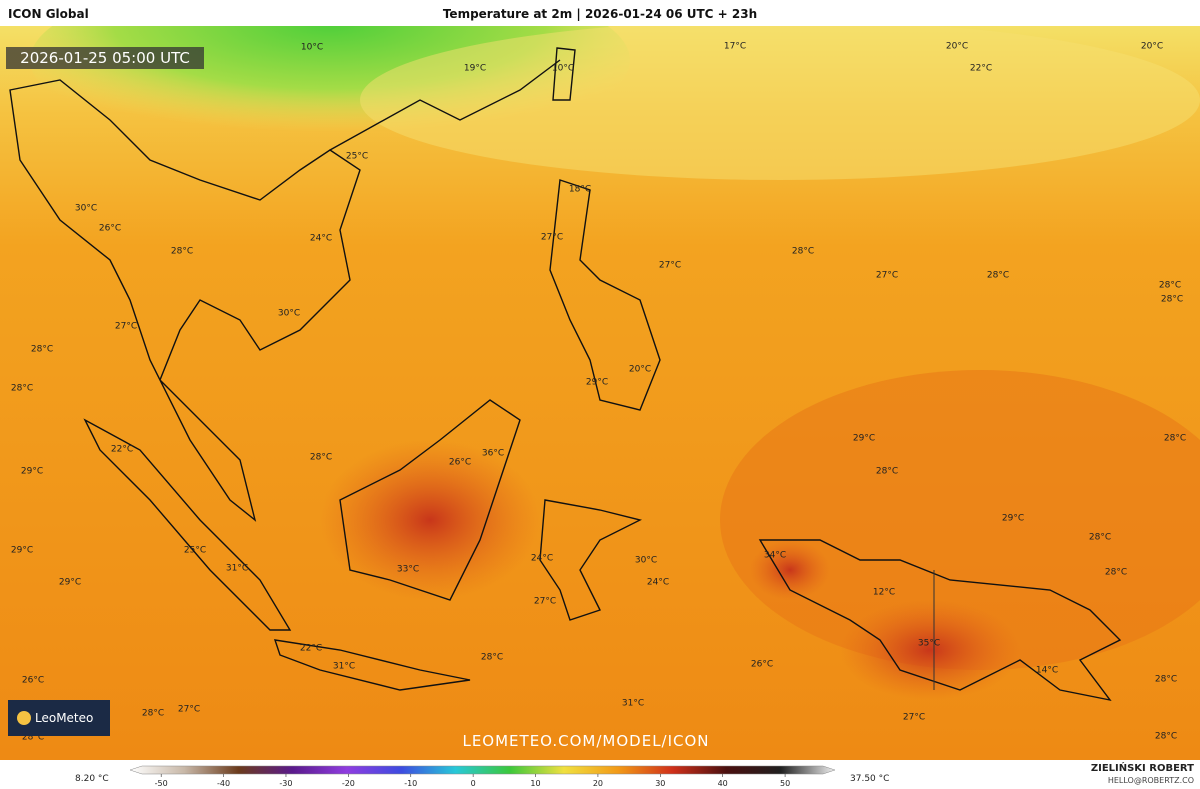  What do you see at coordinates (48, 14) in the screenshot?
I see `model-name: ICON Global` at bounding box center [48, 14].